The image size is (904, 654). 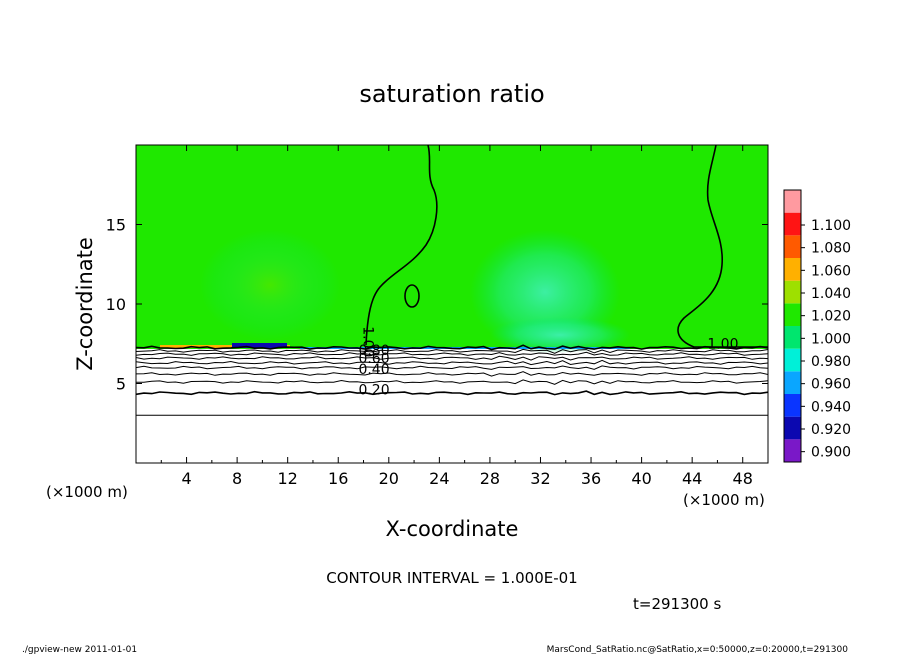 I want to click on x-tick-label: 36, so click(x=591, y=478).